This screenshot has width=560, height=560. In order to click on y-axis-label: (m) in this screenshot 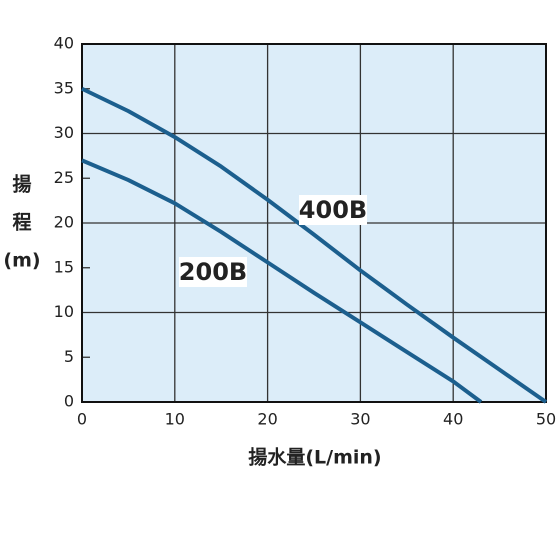, I will do `click(21, 261)`.